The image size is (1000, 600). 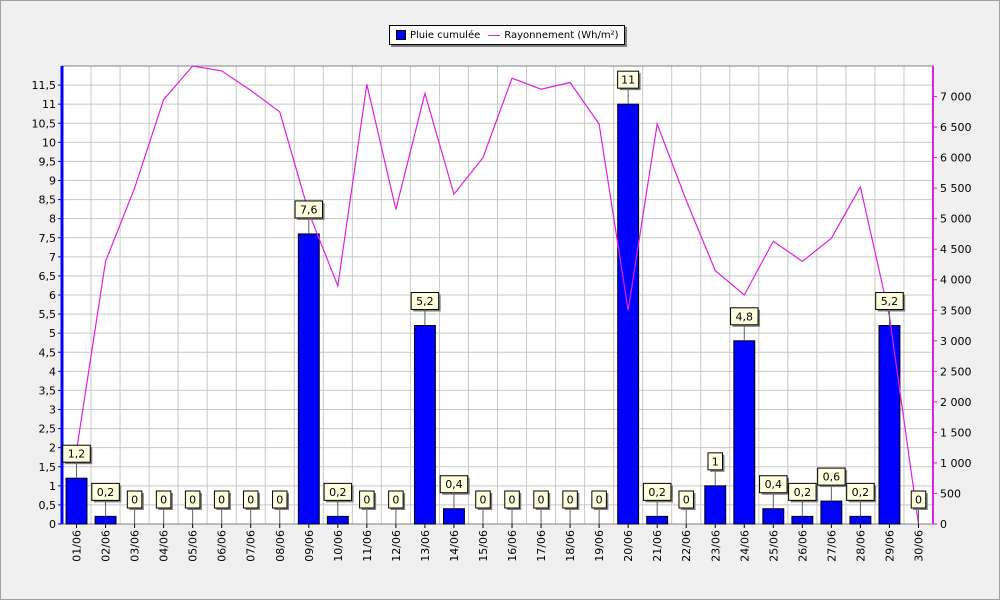 I want to click on data-label-text: 11, so click(x=628, y=80).